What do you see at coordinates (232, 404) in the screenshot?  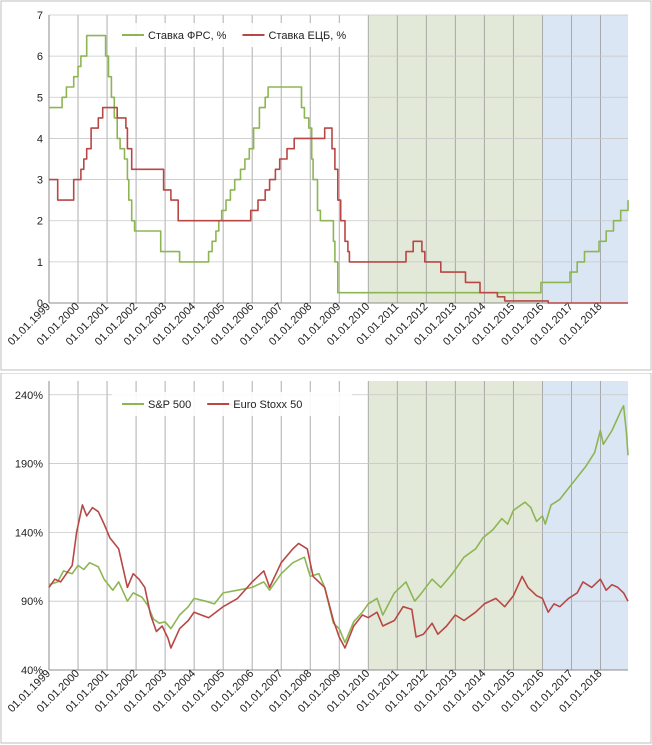 I see `legend: S&P 500 Euro Stoxx 50` at bounding box center [232, 404].